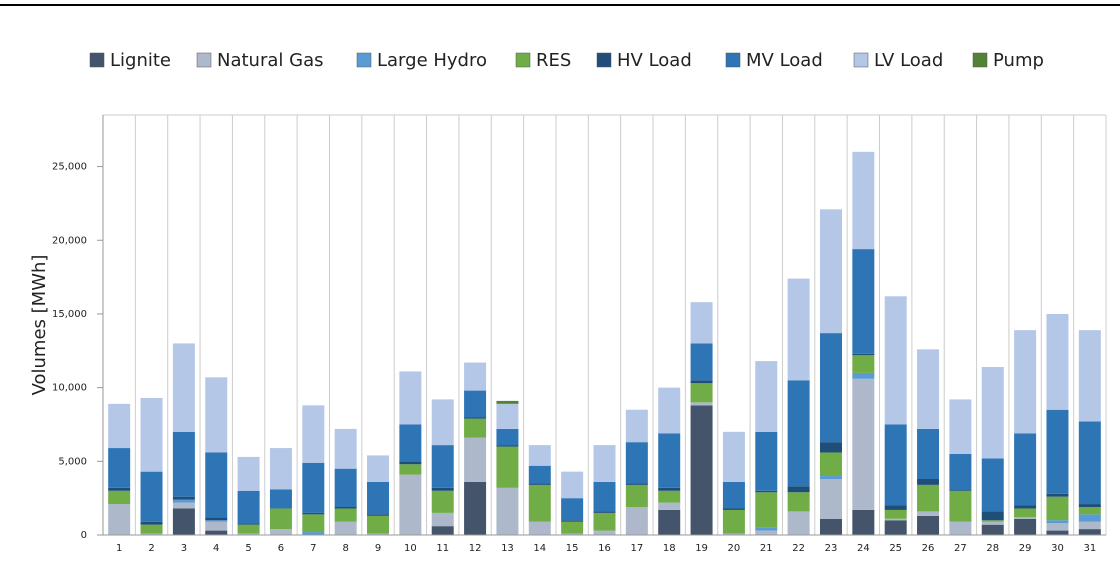  Describe the element at coordinates (798, 548) in the screenshot. I see `x-tick-label: 22` at that location.